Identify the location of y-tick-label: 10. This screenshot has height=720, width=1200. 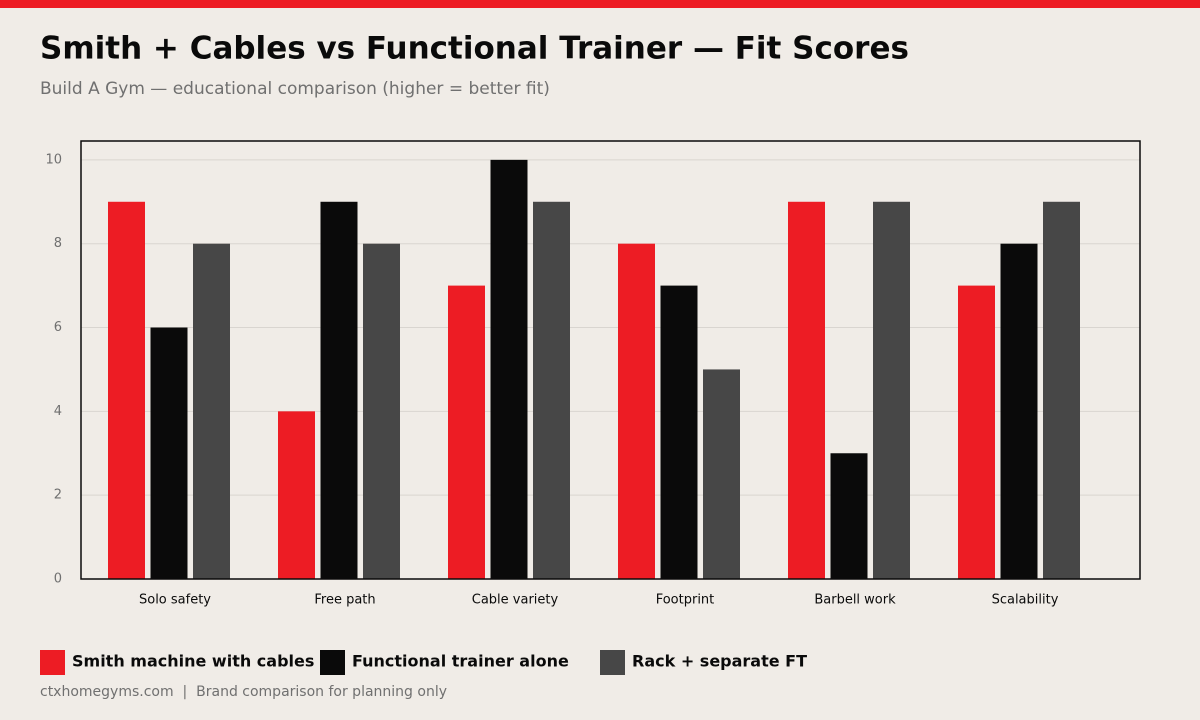
(53, 159).